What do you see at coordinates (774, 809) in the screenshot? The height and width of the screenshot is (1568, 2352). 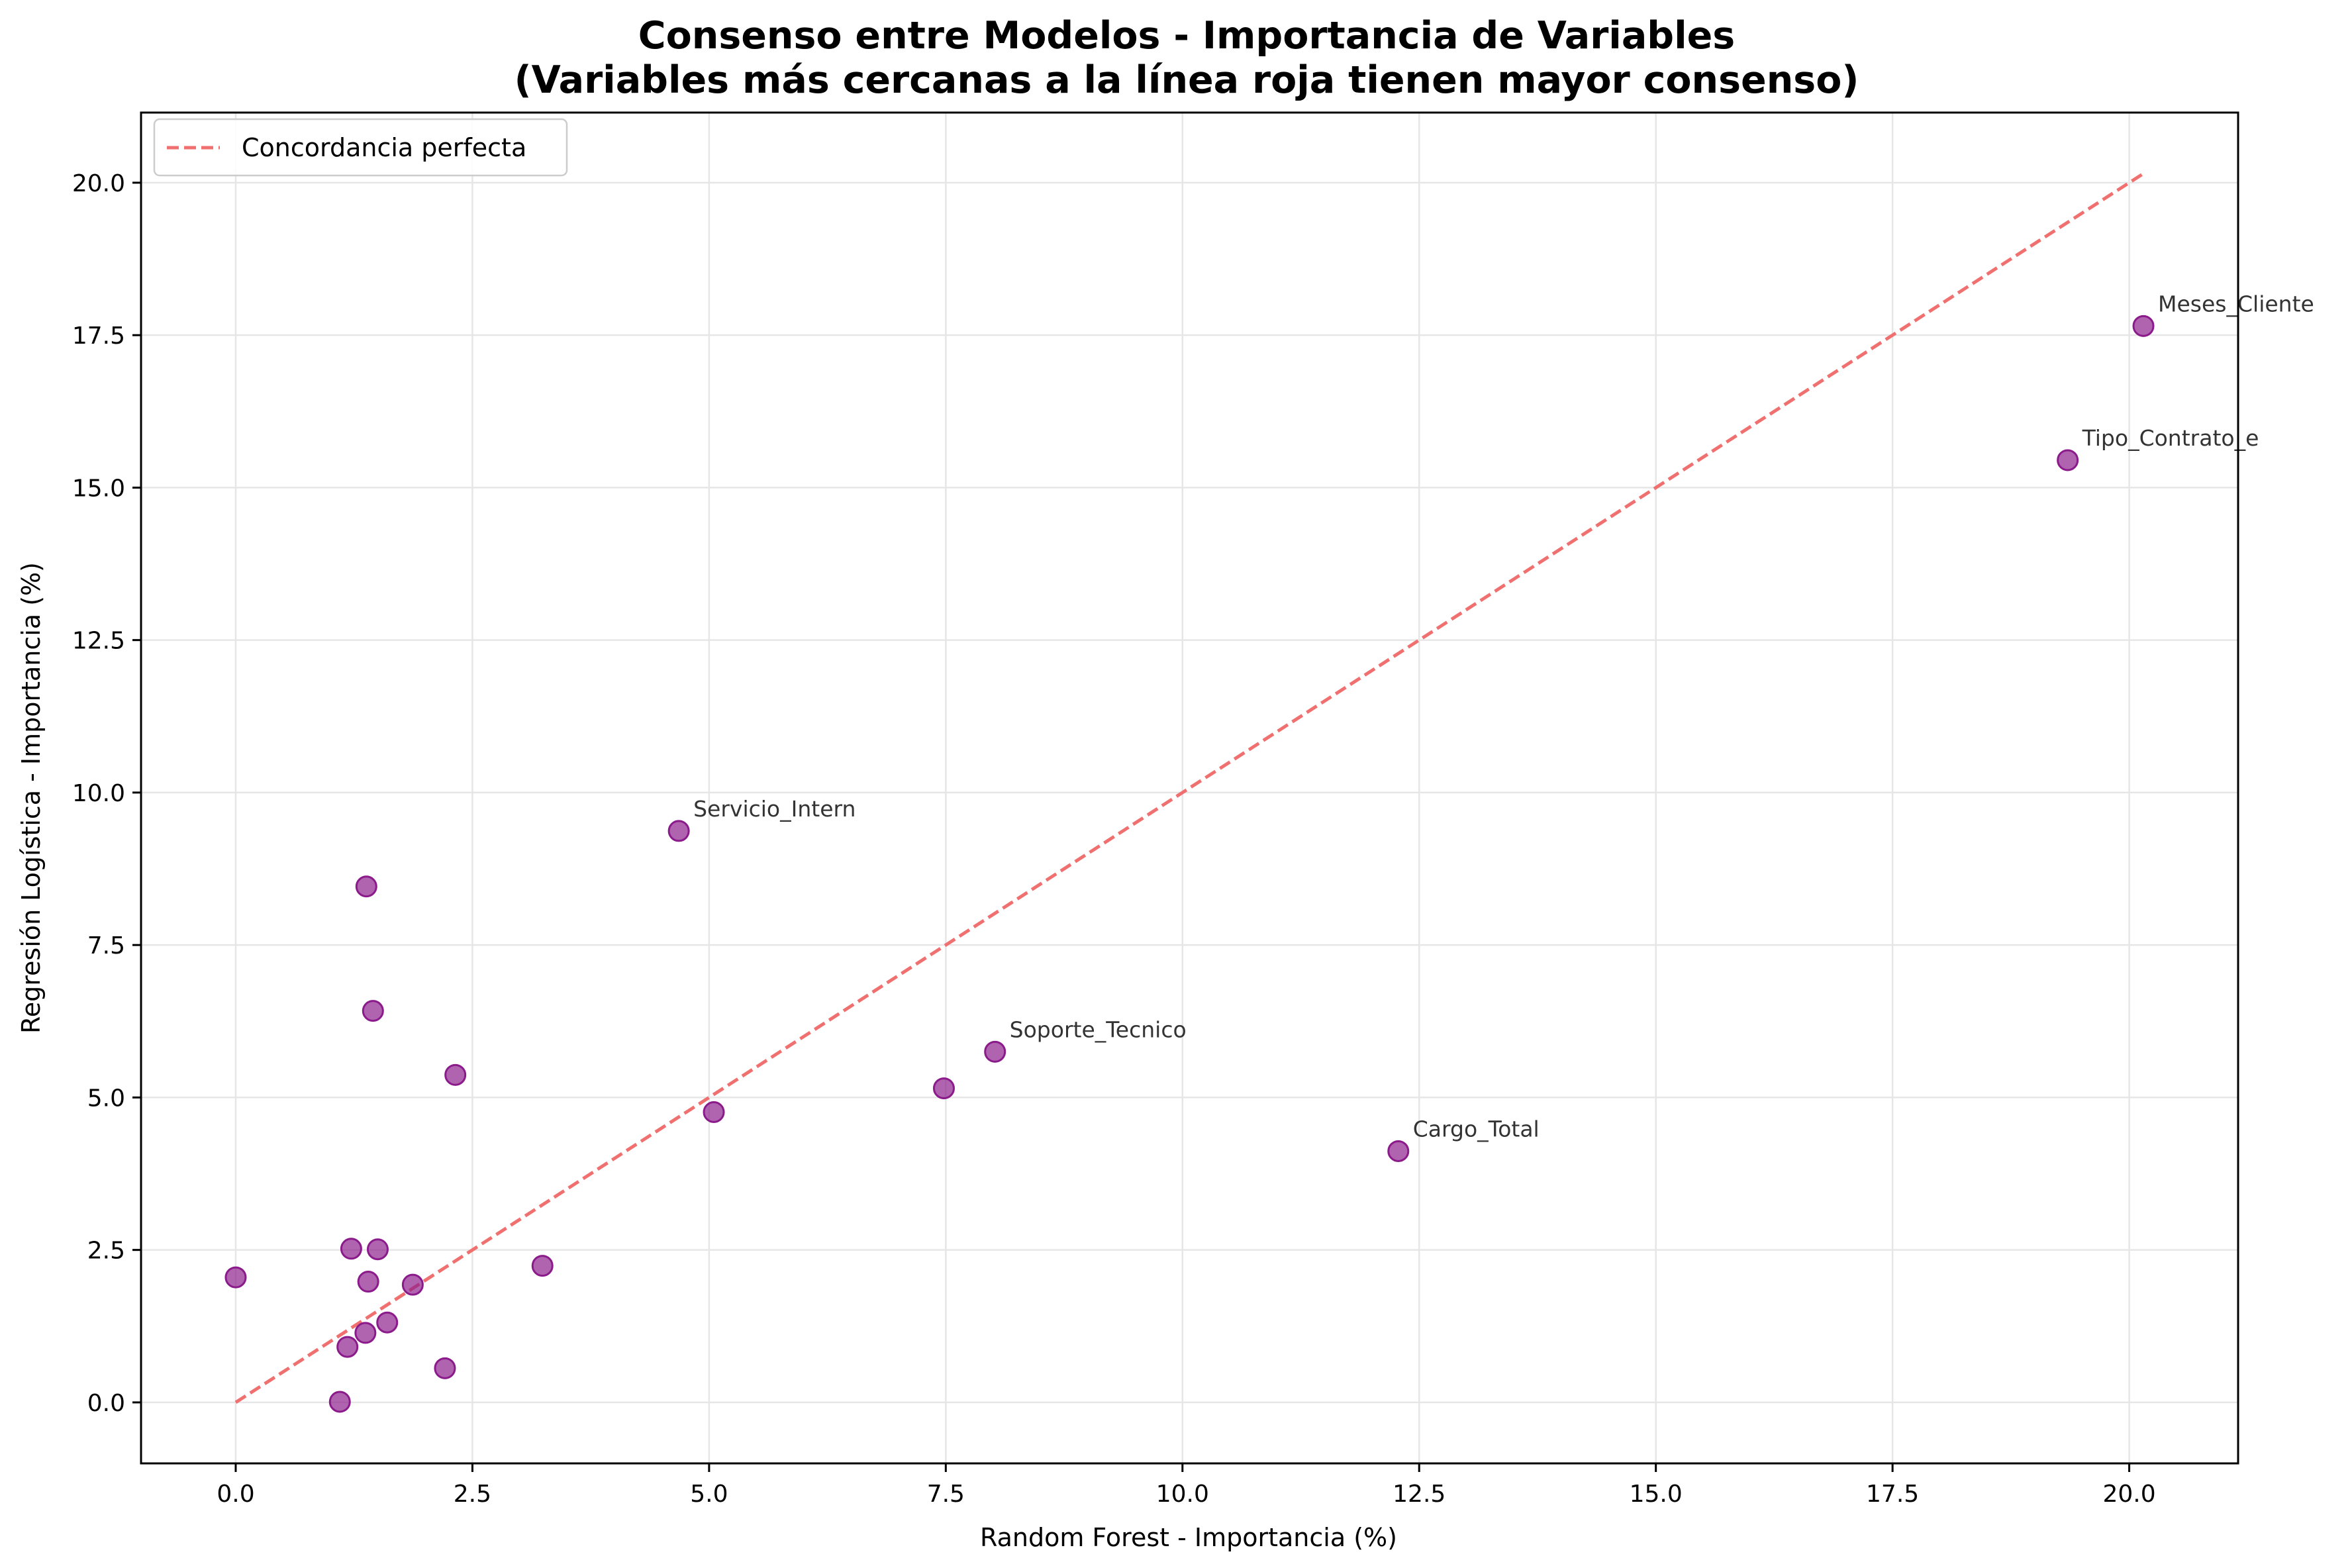 I see `point-annotation: Servicio_Intern` at bounding box center [774, 809].